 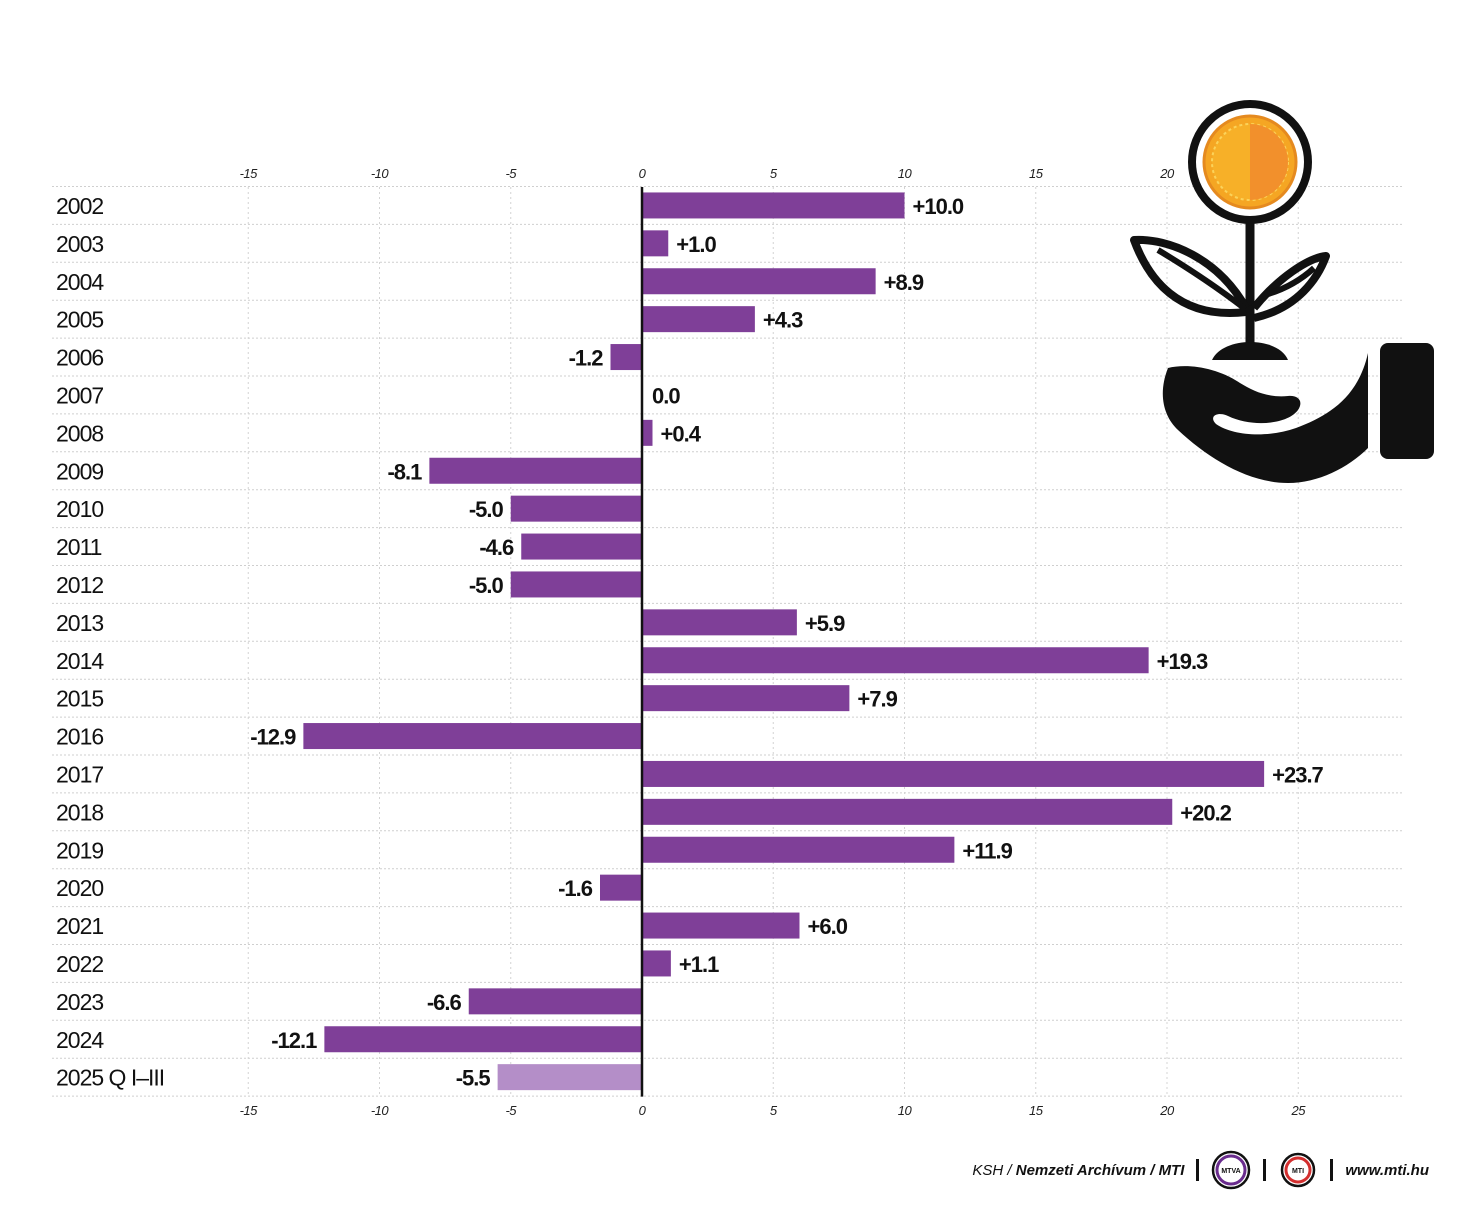 I want to click on category-label: 2022, so click(x=79, y=964).